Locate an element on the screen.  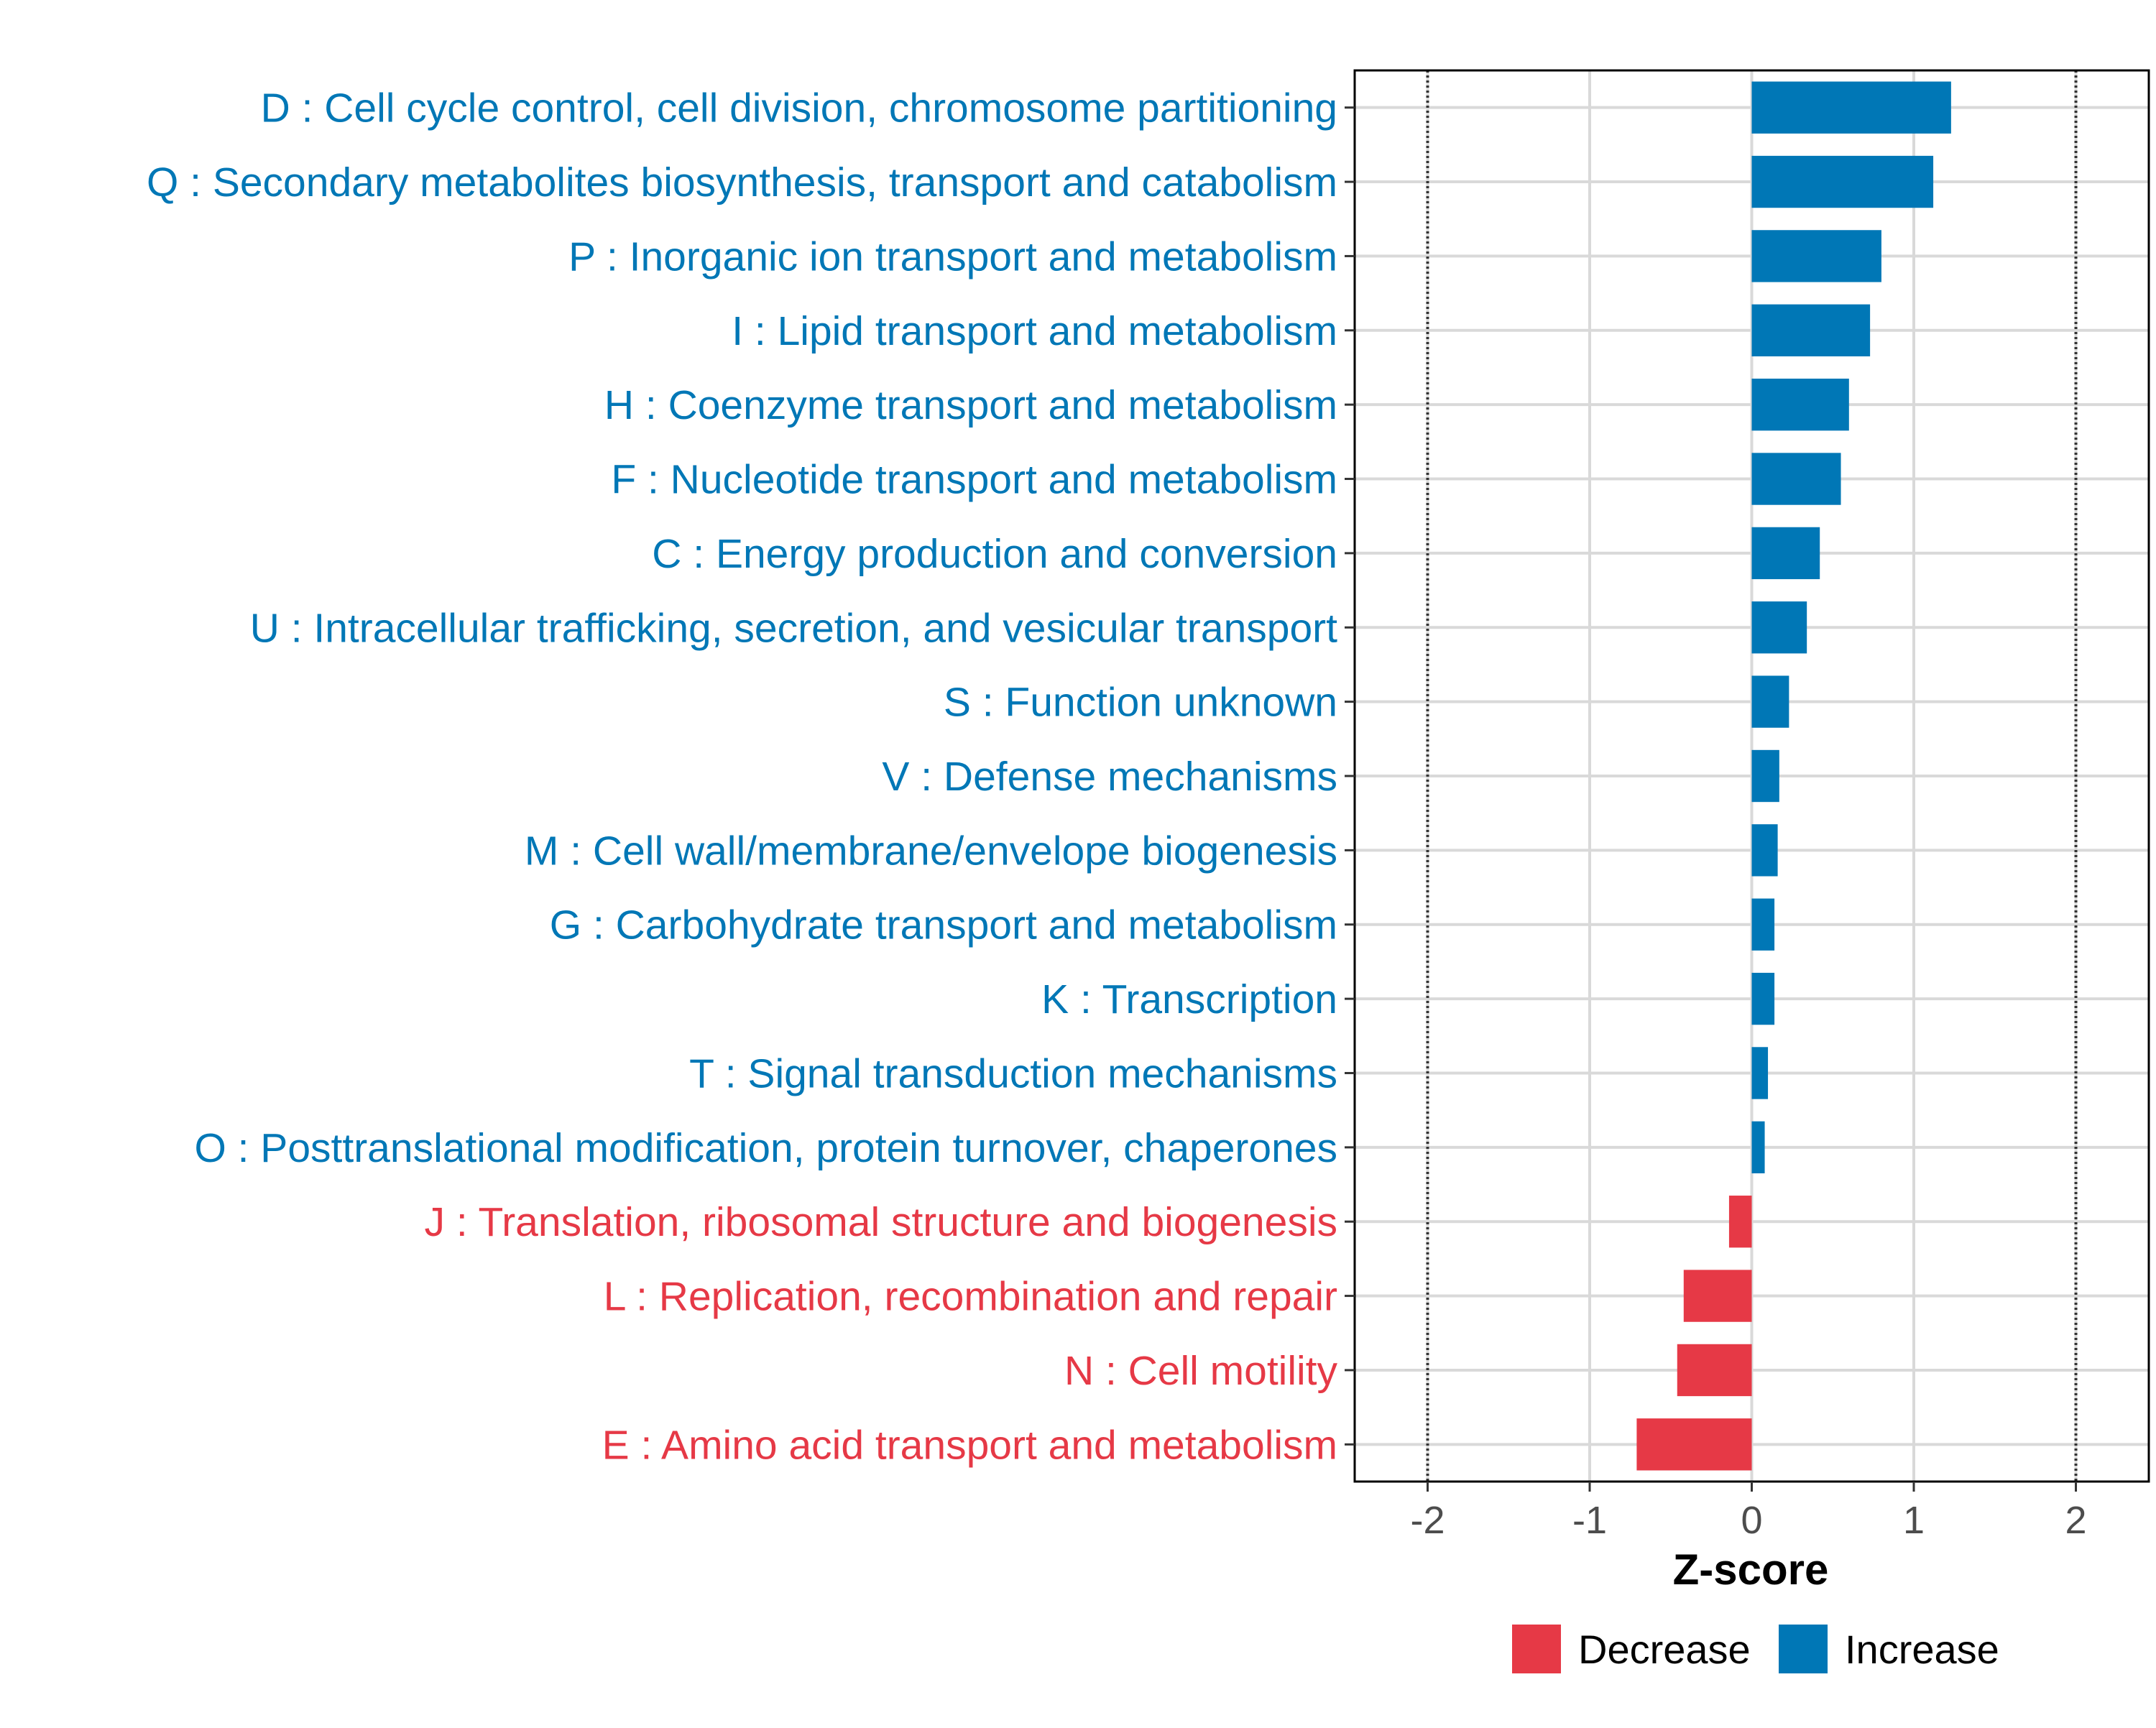
x-tick-label: 1 is located at coordinates (1914, 1521).